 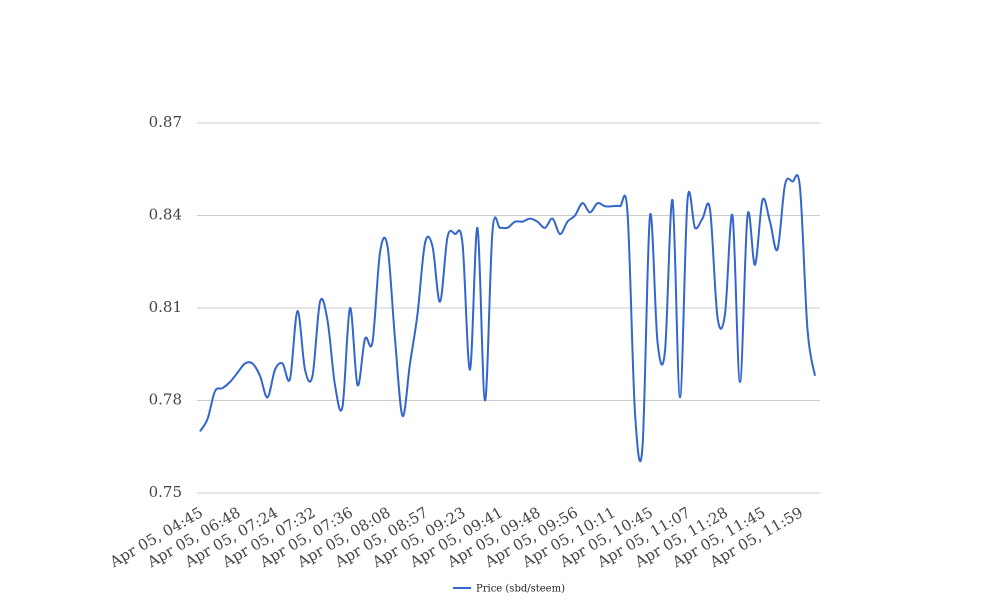 What do you see at coordinates (165, 307) in the screenshot?
I see `y-tick-label: 0.81` at bounding box center [165, 307].